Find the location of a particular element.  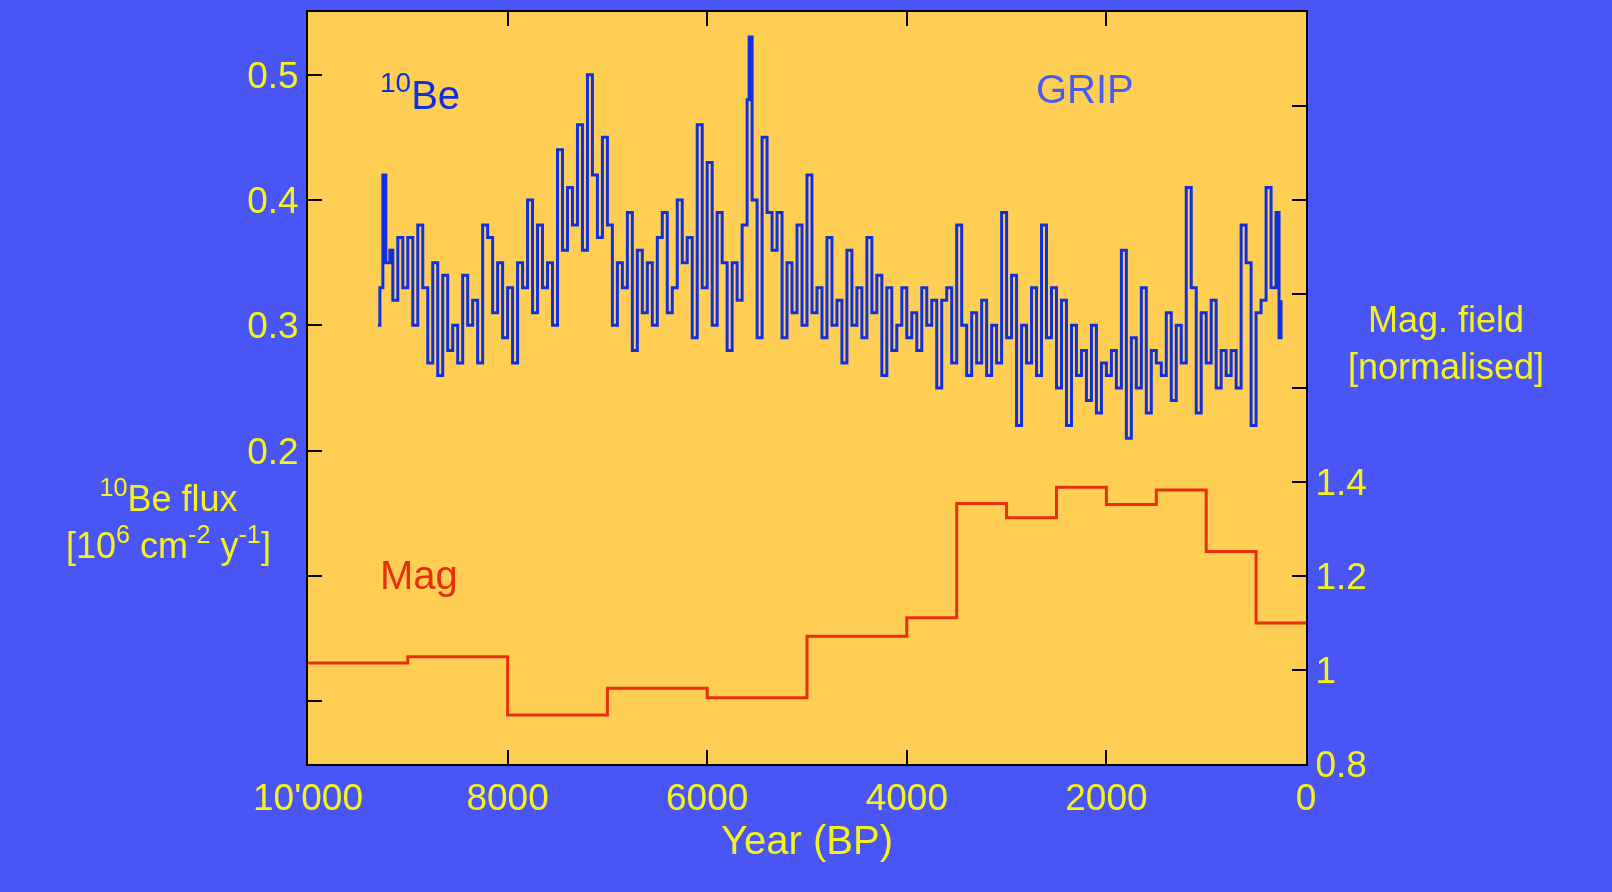

y-tick-label: 0.3 is located at coordinates (273, 326).